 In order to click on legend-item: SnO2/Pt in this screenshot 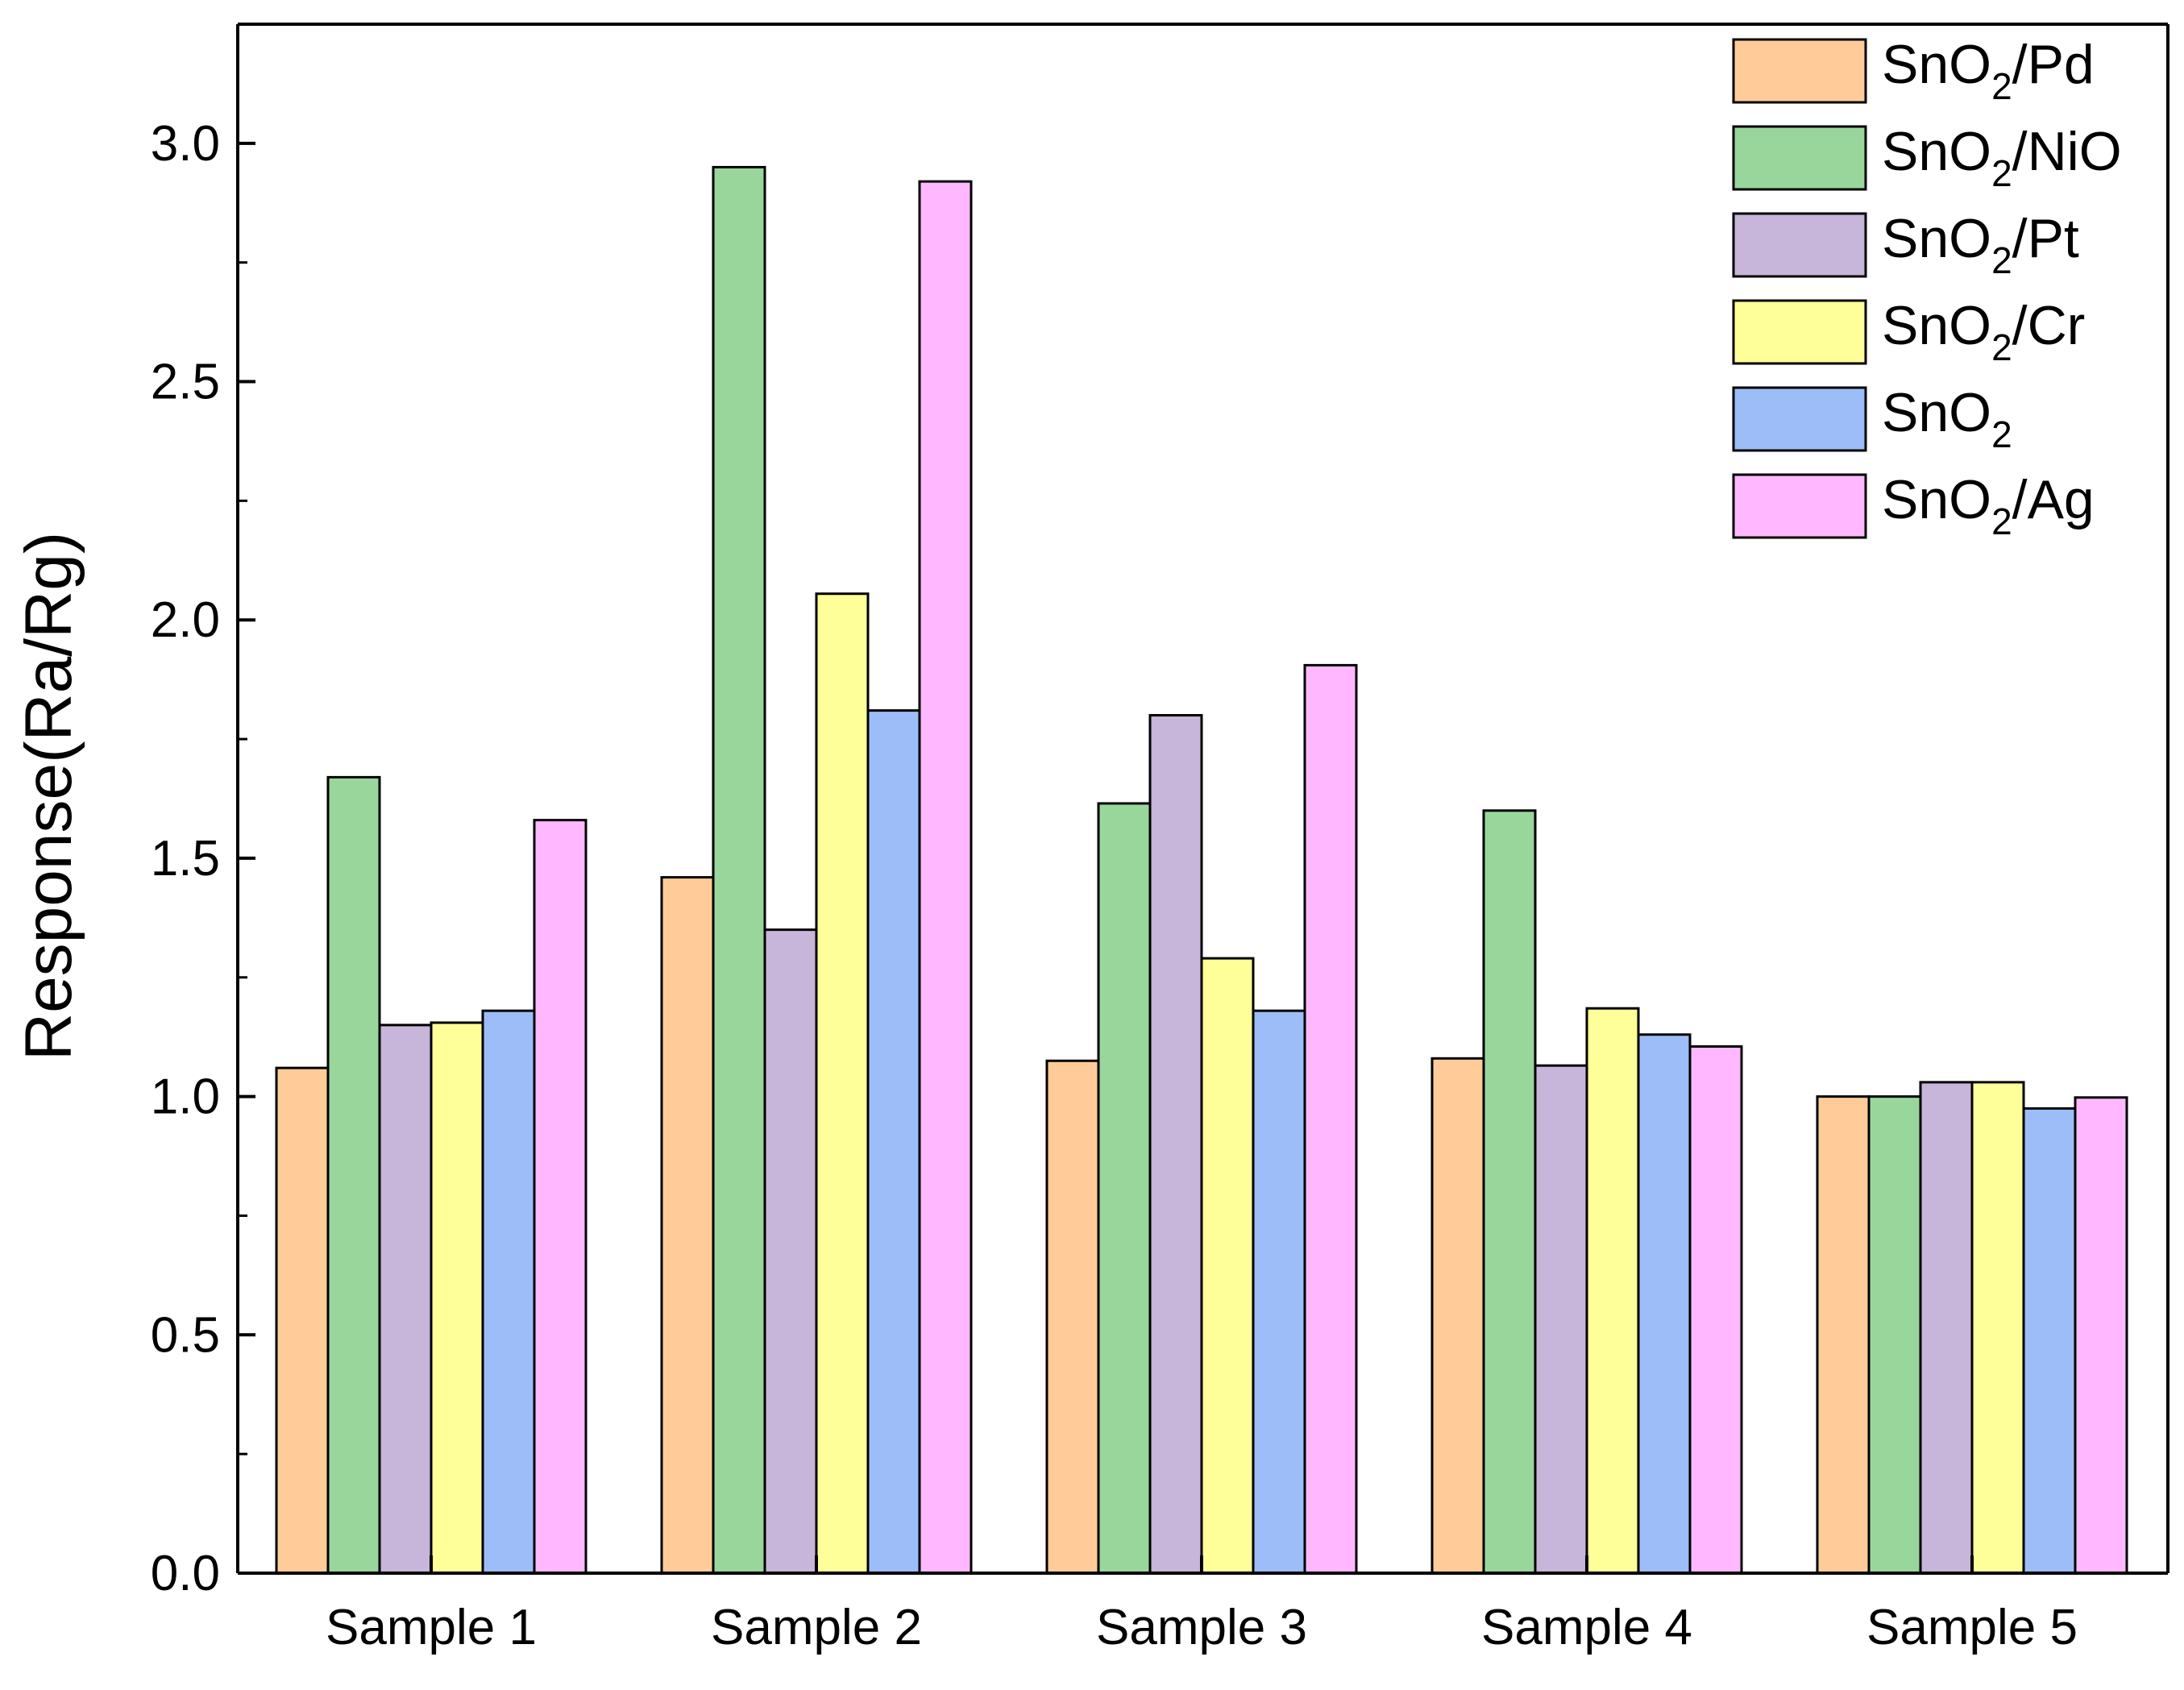, I will do `click(1905, 245)`.